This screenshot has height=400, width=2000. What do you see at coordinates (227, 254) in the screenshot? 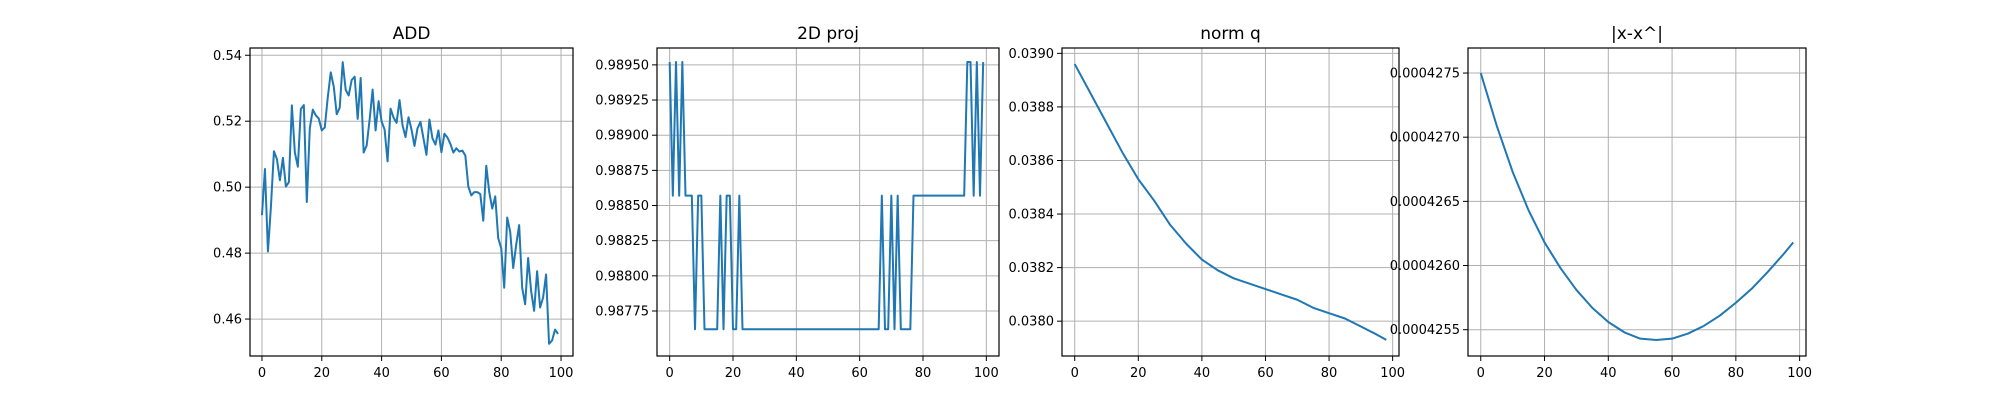
I see `y-tick-label: 0.48` at bounding box center [227, 254].